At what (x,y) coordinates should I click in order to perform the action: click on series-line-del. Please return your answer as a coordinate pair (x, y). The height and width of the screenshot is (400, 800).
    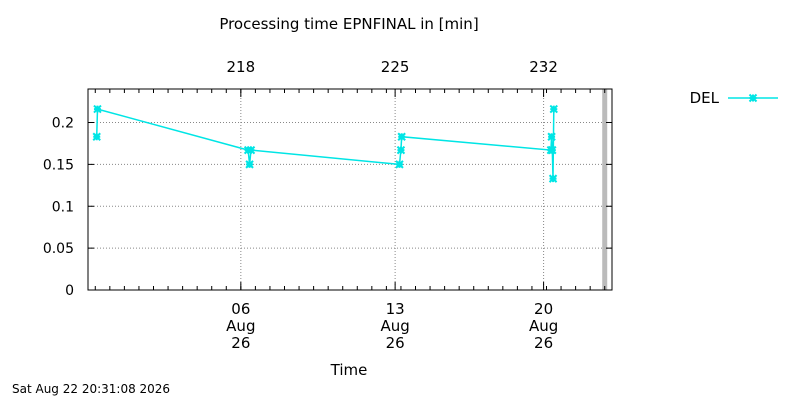
    Looking at the image, I should click on (325, 143).